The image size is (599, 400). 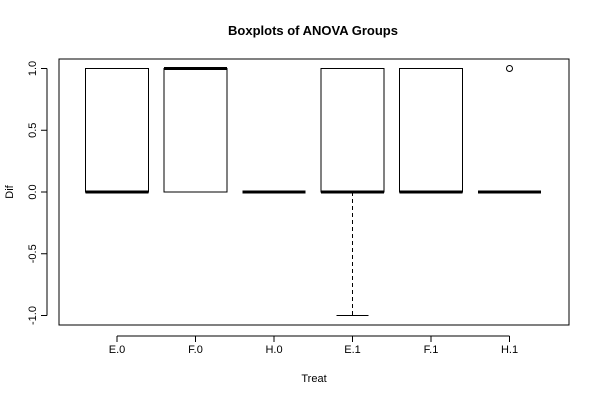 What do you see at coordinates (117, 350) in the screenshot?
I see `x-tick-label: E.0` at bounding box center [117, 350].